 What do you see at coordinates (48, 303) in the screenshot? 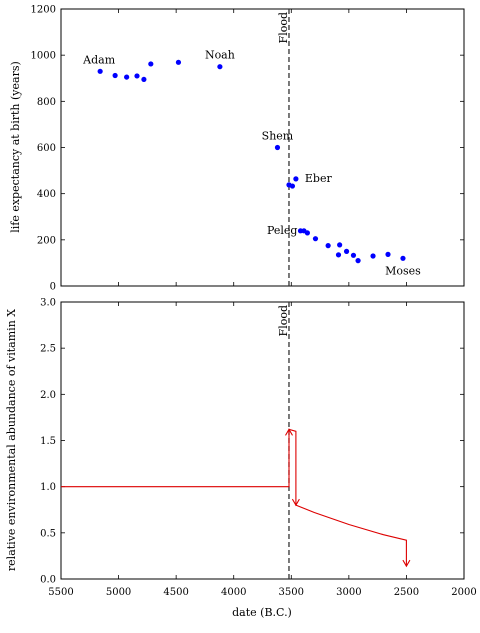
I see `y-tick-label: 3.0` at bounding box center [48, 303].